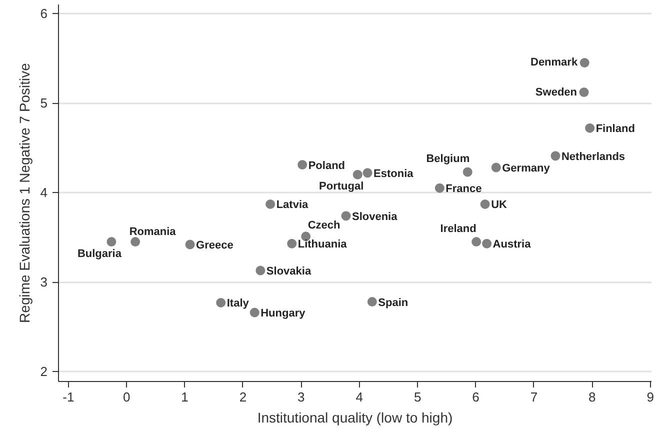 The image size is (655, 443). What do you see at coordinates (448, 158) in the screenshot?
I see `annotation: Belgium` at bounding box center [448, 158].